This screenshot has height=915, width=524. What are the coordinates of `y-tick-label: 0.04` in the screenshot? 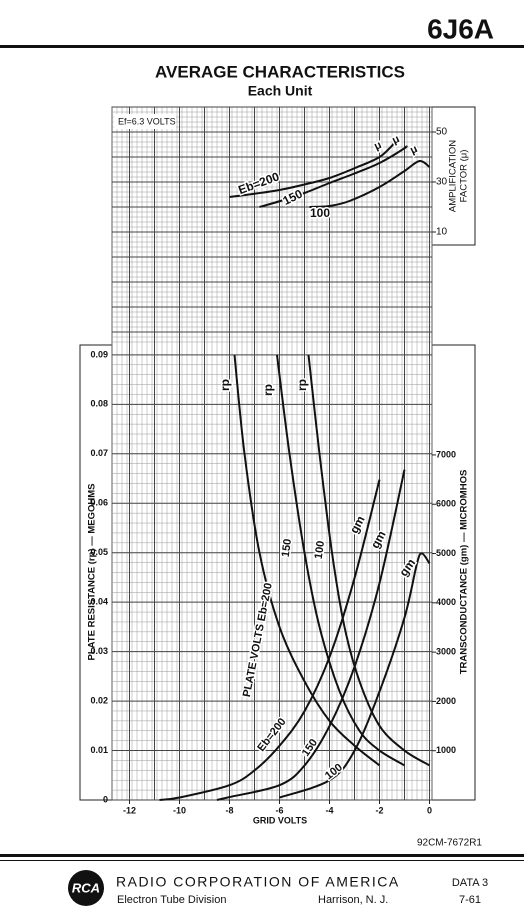 It's located at (99, 602).